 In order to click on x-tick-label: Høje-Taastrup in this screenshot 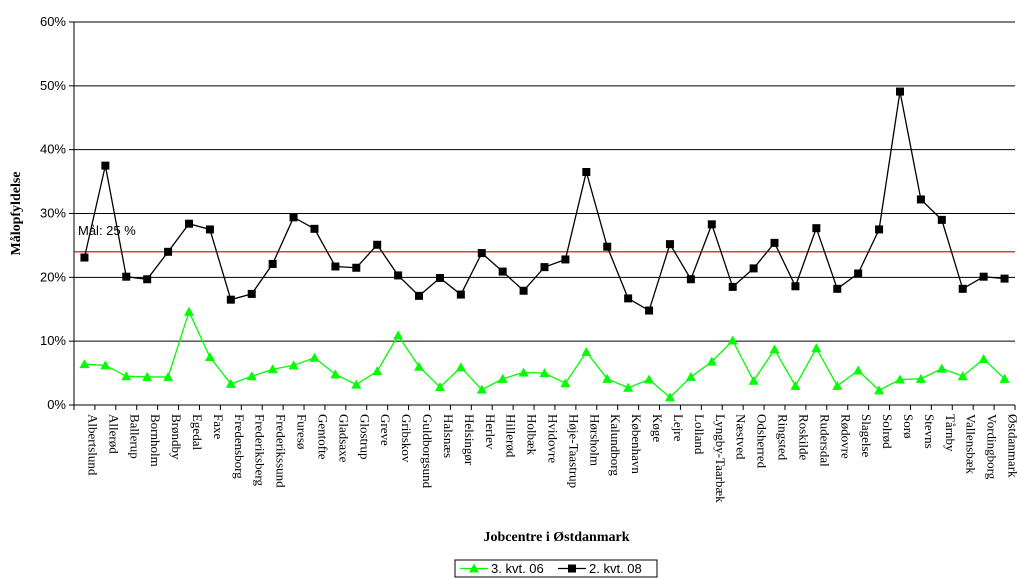, I will do `click(573, 451)`.